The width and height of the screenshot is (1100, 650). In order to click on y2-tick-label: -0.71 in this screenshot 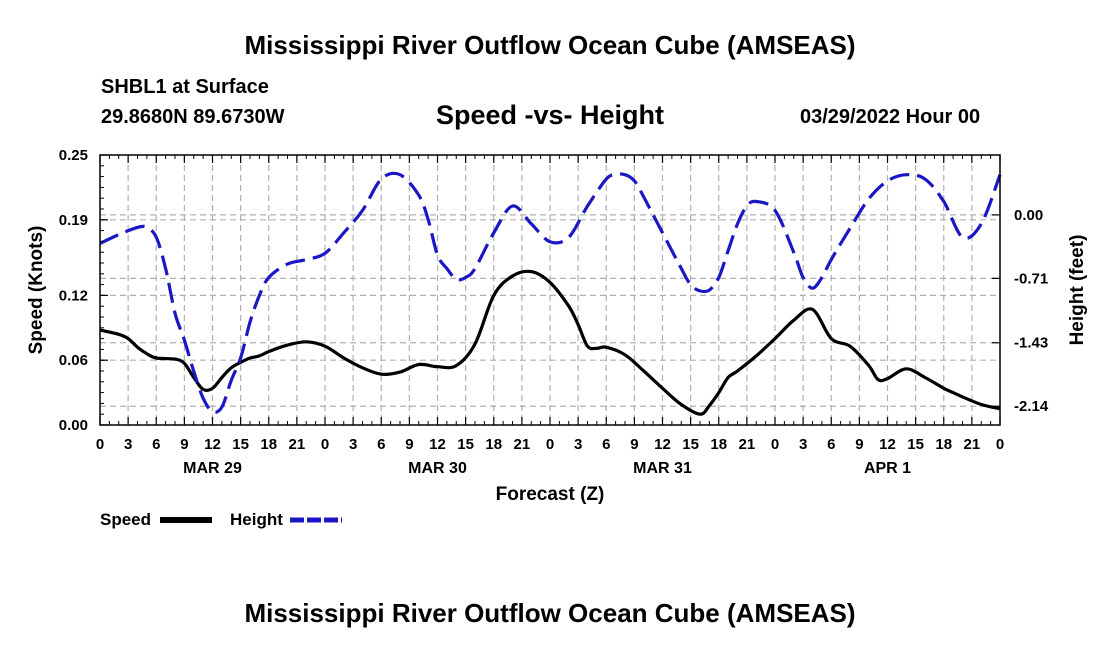, I will do `click(1031, 278)`.